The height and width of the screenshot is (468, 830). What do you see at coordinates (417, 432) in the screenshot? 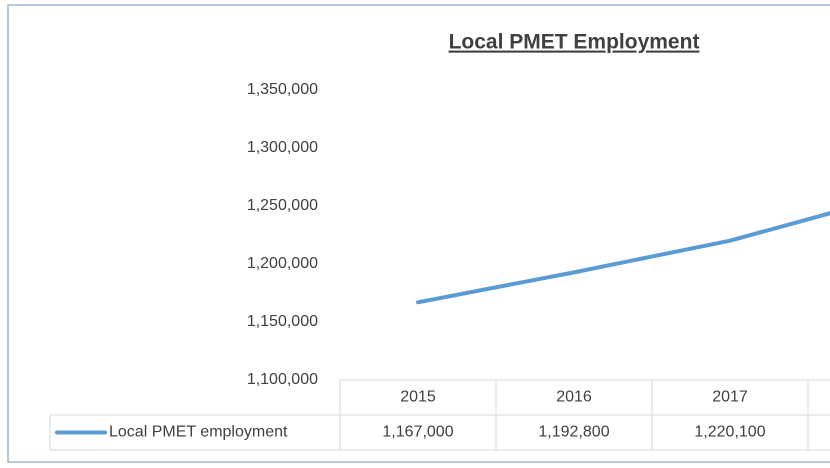
I see `table-value: 1,167,000` at bounding box center [417, 432].